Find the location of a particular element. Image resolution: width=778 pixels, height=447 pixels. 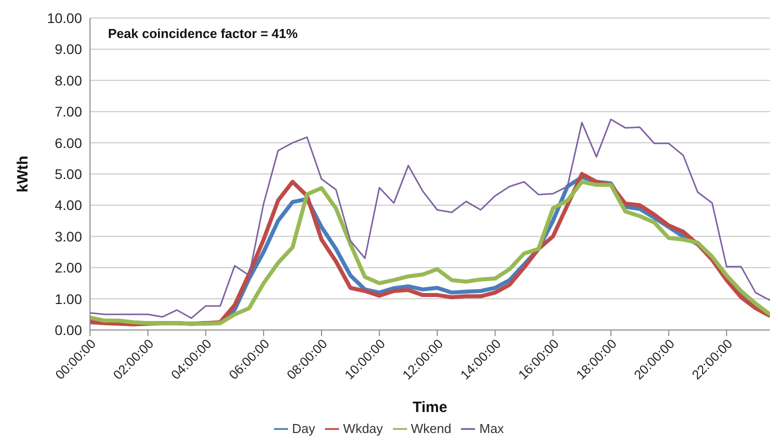

y-tick-label: 1.00 is located at coordinates (68, 298).